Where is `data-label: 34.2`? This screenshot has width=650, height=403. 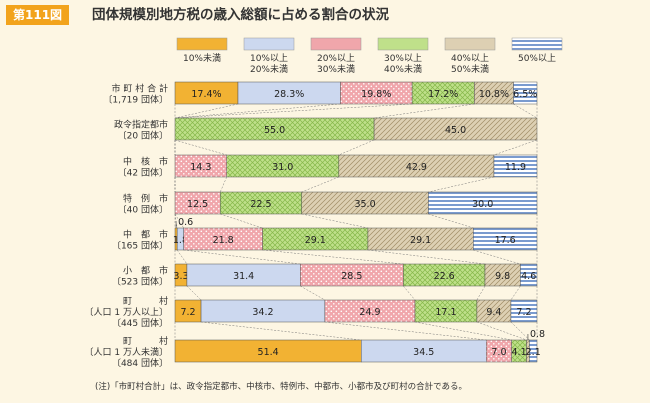
data-label: 34.2 is located at coordinates (262, 312).